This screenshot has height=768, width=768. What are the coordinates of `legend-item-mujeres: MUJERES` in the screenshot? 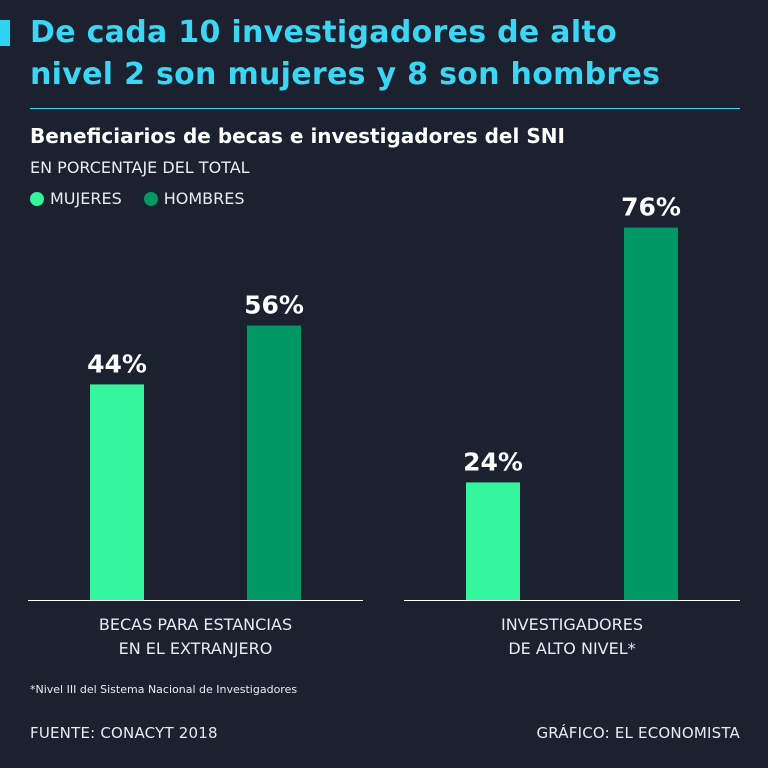 It's located at (76, 198).